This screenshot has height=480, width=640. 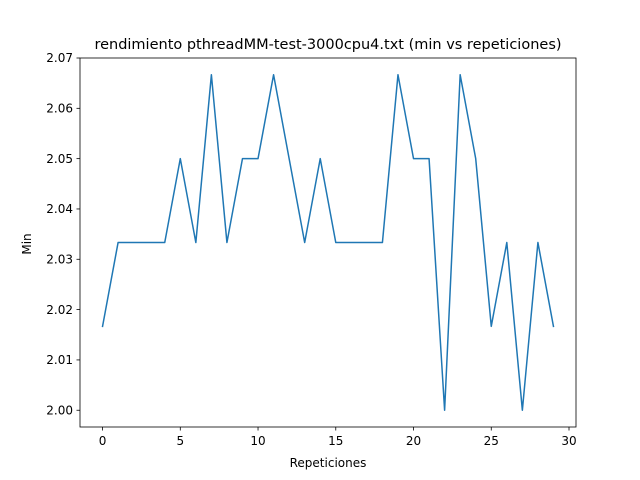 I want to click on y-tick-label: 2.03, so click(x=59, y=259).